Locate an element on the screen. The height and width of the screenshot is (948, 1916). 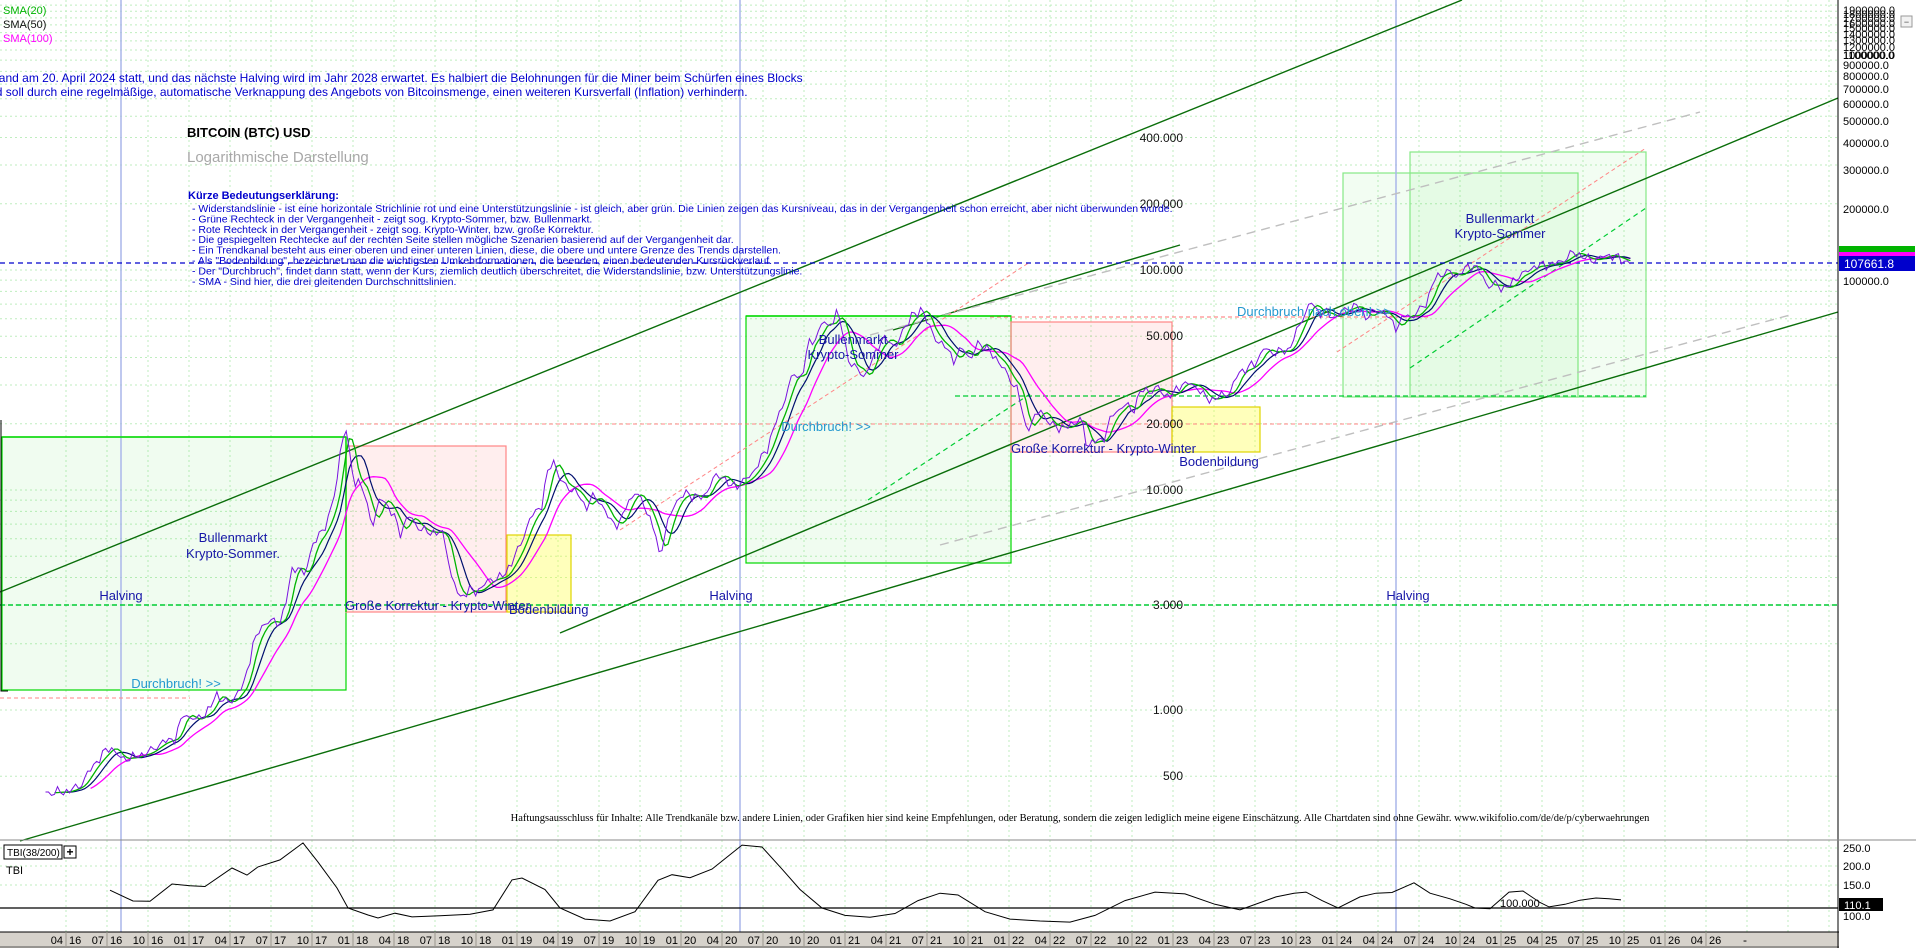
bullmarket-1b-label: Krypto-Sommer. is located at coordinates (233, 553).